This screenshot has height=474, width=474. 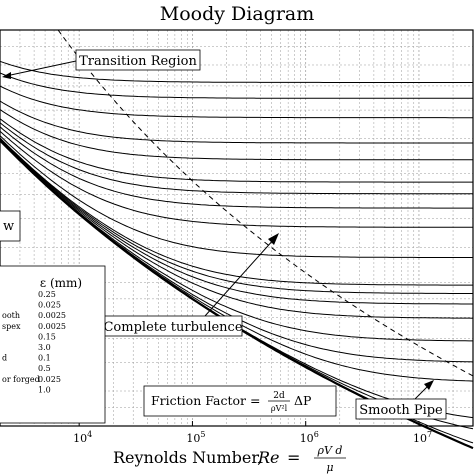 I want to click on legend-material: d, so click(x=4, y=358).